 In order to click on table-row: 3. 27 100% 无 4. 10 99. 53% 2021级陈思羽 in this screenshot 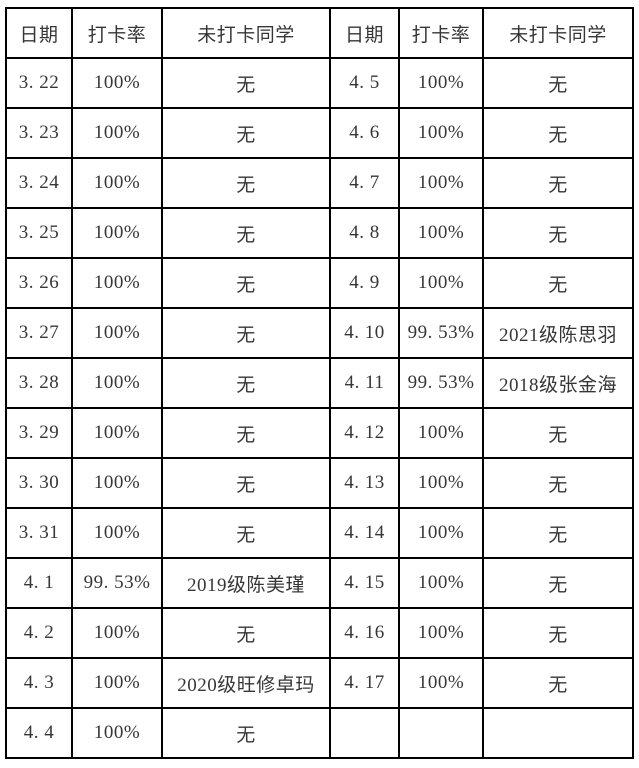, I will do `click(319, 333)`.